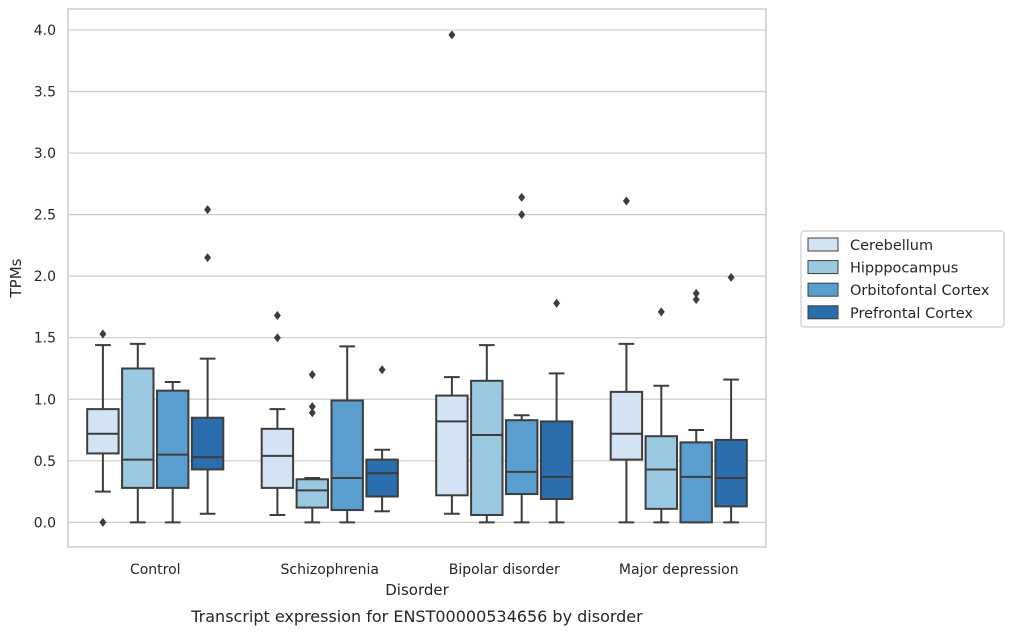  I want to click on y-tick-label: 1.5, so click(45, 339).